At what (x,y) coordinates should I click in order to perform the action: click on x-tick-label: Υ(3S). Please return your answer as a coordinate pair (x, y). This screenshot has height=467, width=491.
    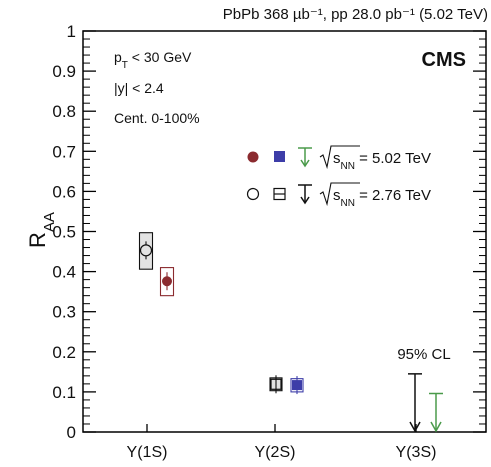
    Looking at the image, I should click on (416, 452).